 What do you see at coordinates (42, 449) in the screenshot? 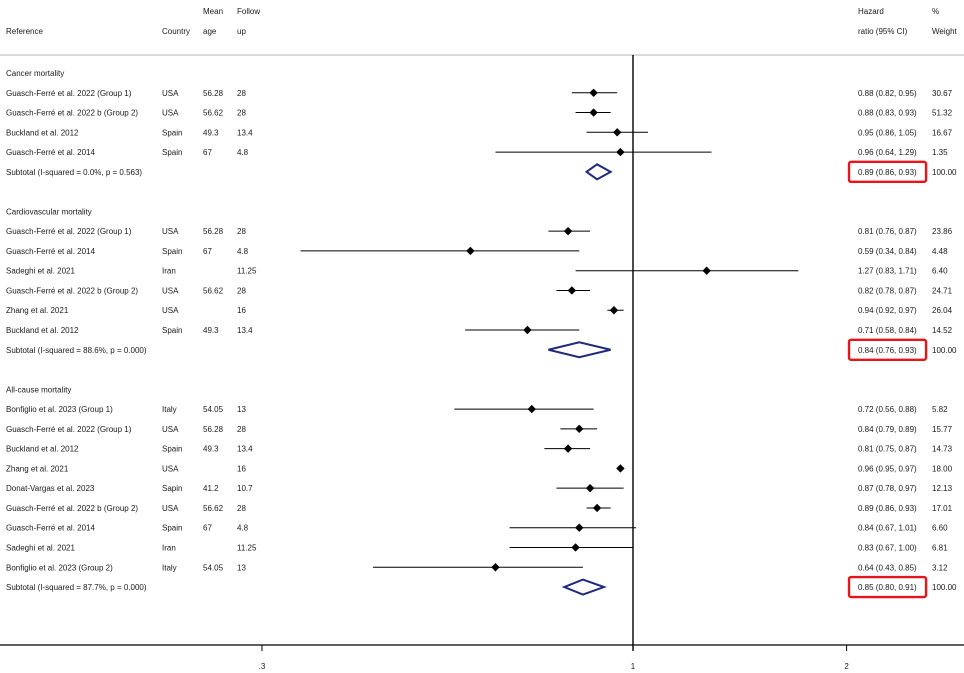
I see `study-reference: Buckland et al. 2012` at bounding box center [42, 449].